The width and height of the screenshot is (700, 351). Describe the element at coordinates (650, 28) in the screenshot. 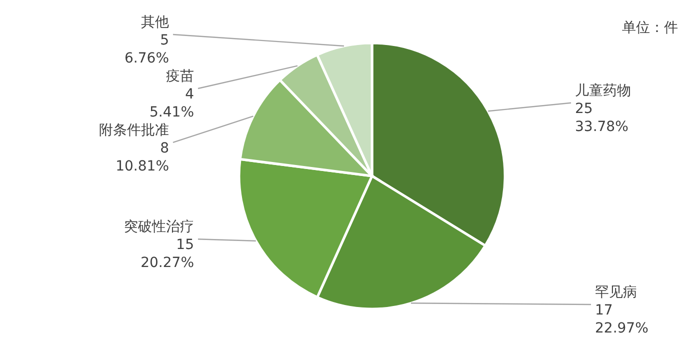

I see `text: 单位：件` at that location.